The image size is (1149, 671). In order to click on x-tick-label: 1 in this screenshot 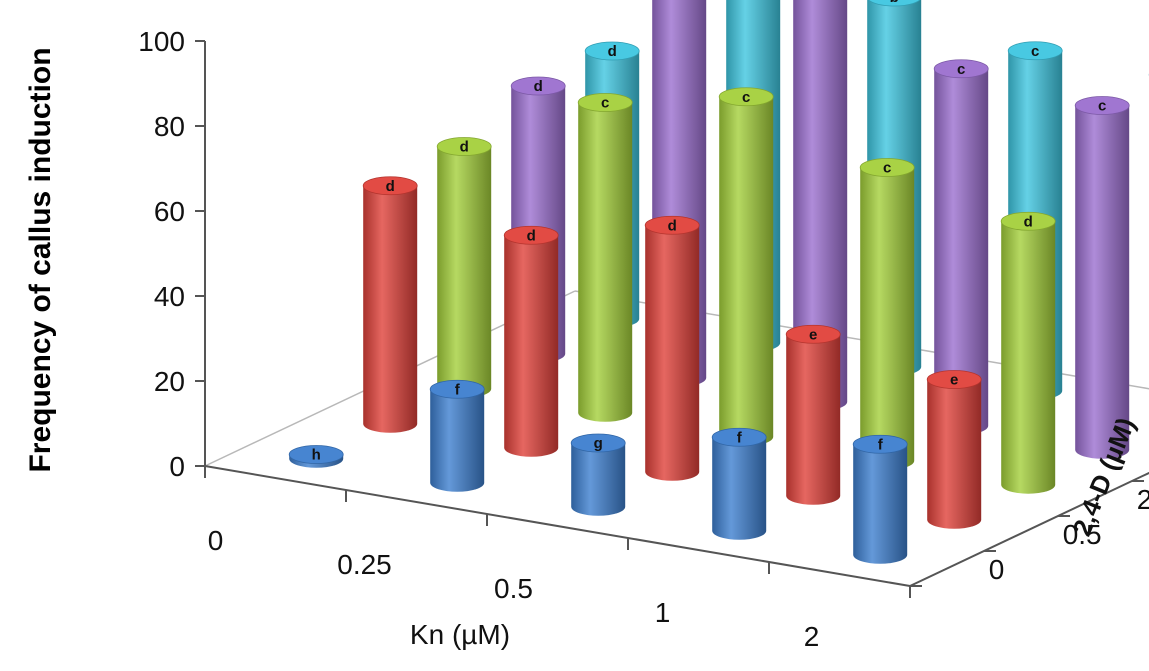, I will do `click(663, 612)`.